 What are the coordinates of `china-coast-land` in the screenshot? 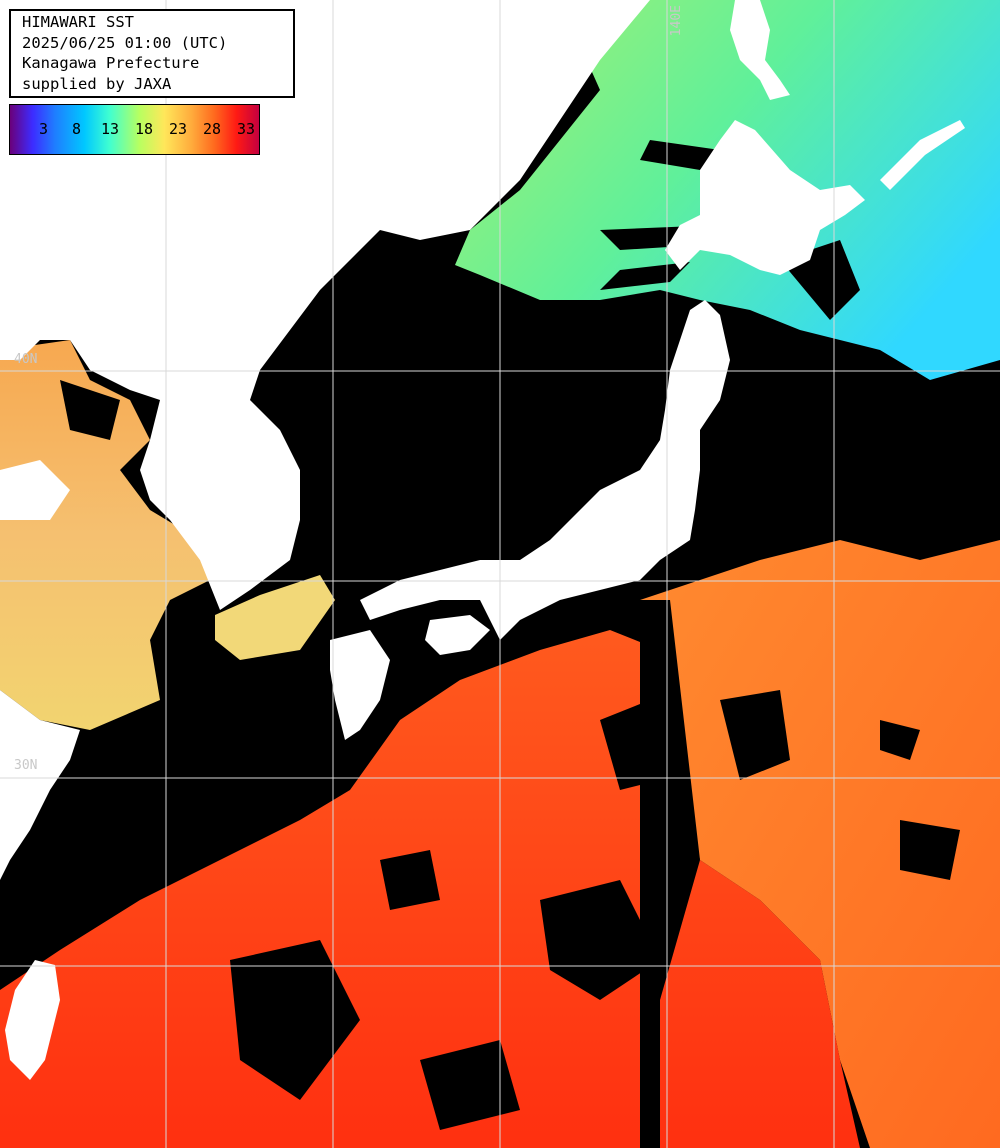 It's located at (35, 490).